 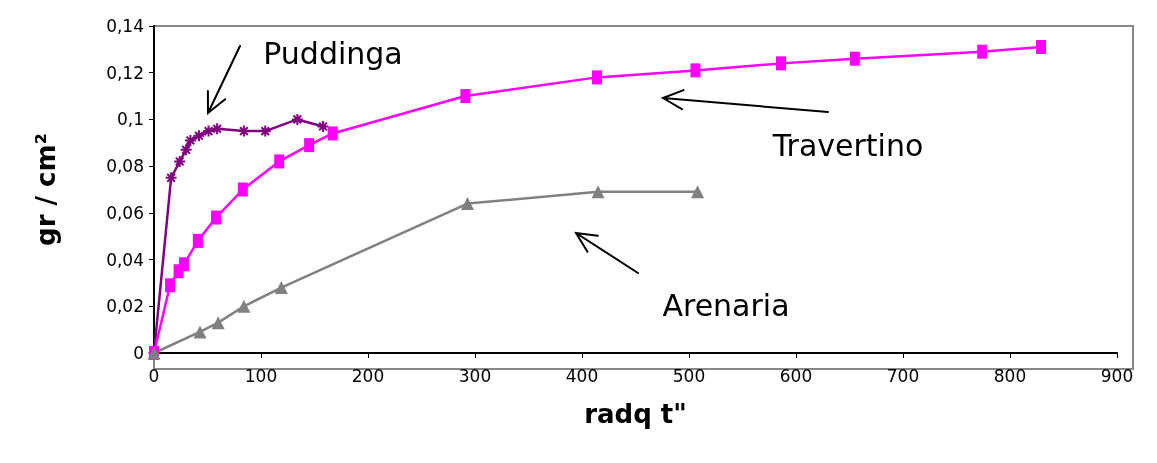 I want to click on x-tick-label: 800, so click(x=1010, y=375).